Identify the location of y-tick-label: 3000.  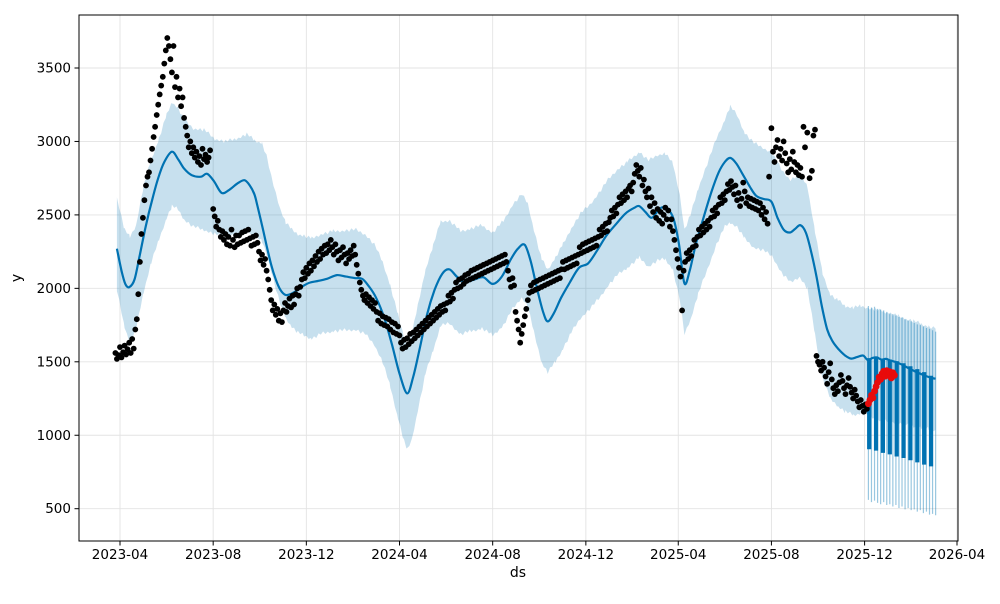
(54, 142).